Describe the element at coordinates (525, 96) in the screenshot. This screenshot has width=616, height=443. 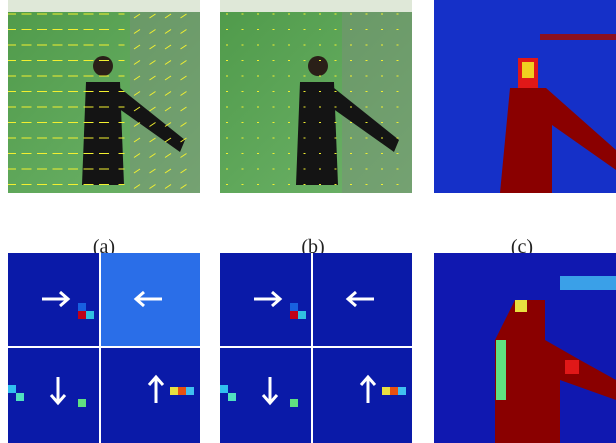
I see `panel-c` at that location.